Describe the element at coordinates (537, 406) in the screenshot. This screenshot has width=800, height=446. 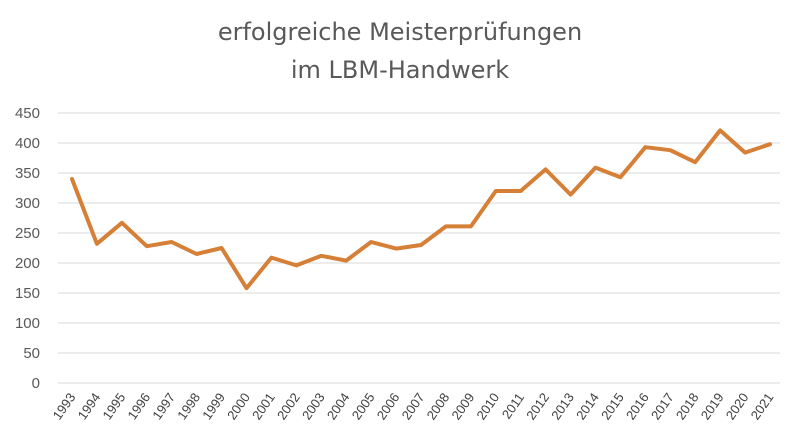
I see `x-tick-label: 2012` at that location.